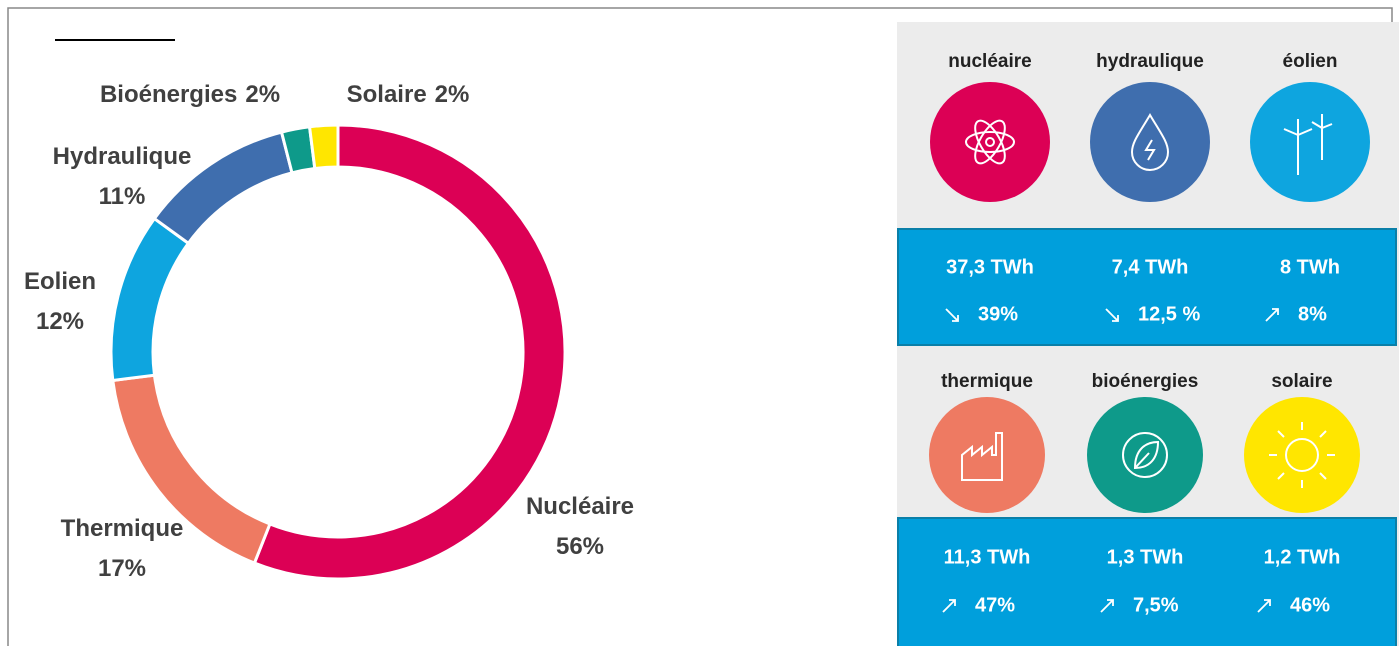 Image resolution: width=1399 pixels, height=651 pixels. Describe the element at coordinates (168, 94) in the screenshot. I see `slice-name: Bioénergies` at that location.